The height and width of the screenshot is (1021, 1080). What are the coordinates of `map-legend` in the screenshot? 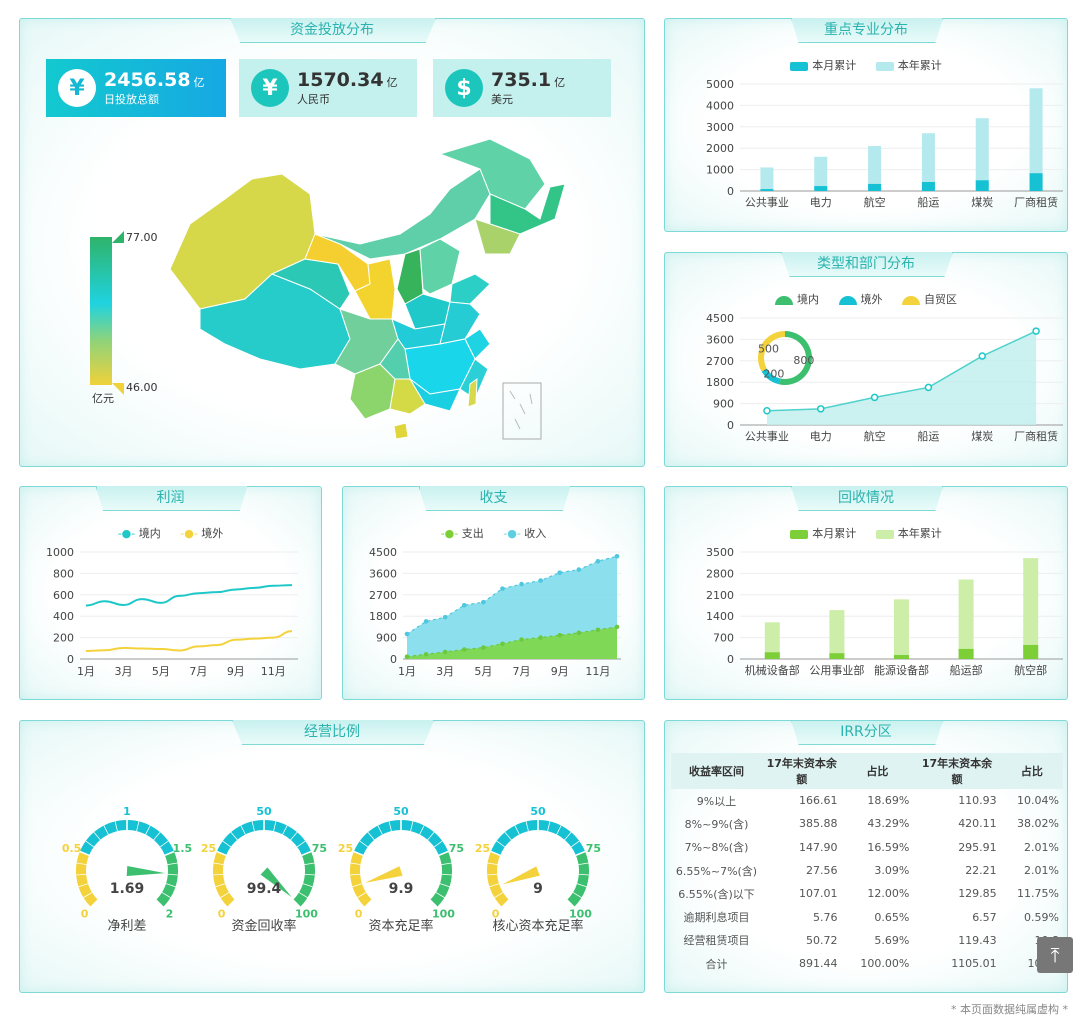 It's located at (101, 311).